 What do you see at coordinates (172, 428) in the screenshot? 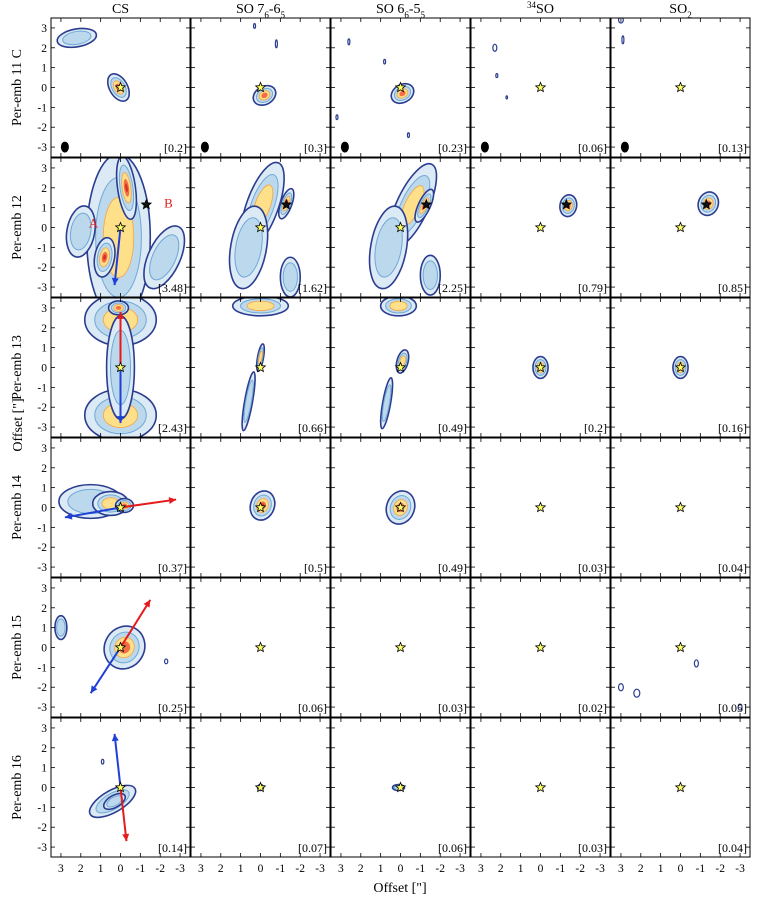
I see `peak-intensity-label: [2.43]` at bounding box center [172, 428].